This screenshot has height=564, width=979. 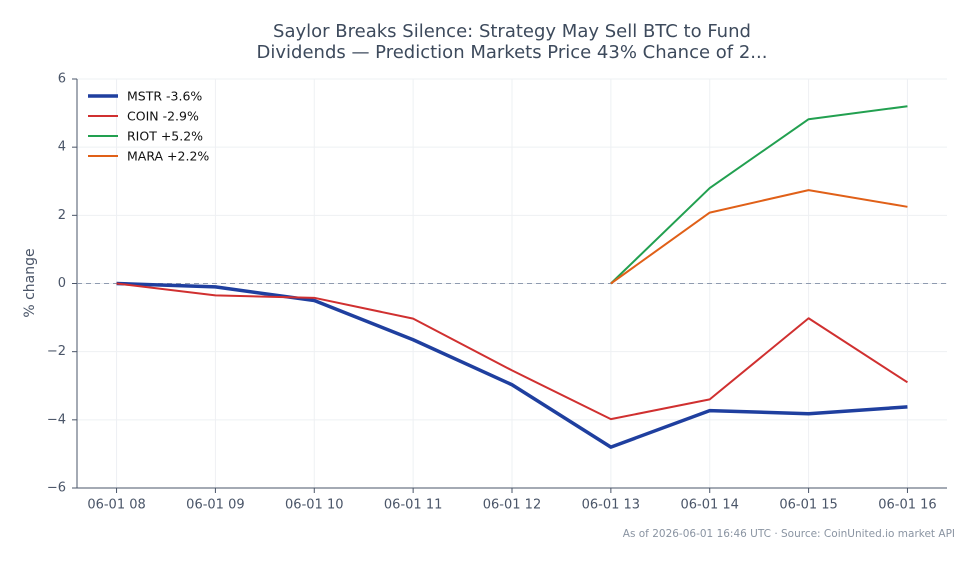 I want to click on x-tick-label: 06-01 11, so click(x=413, y=505).